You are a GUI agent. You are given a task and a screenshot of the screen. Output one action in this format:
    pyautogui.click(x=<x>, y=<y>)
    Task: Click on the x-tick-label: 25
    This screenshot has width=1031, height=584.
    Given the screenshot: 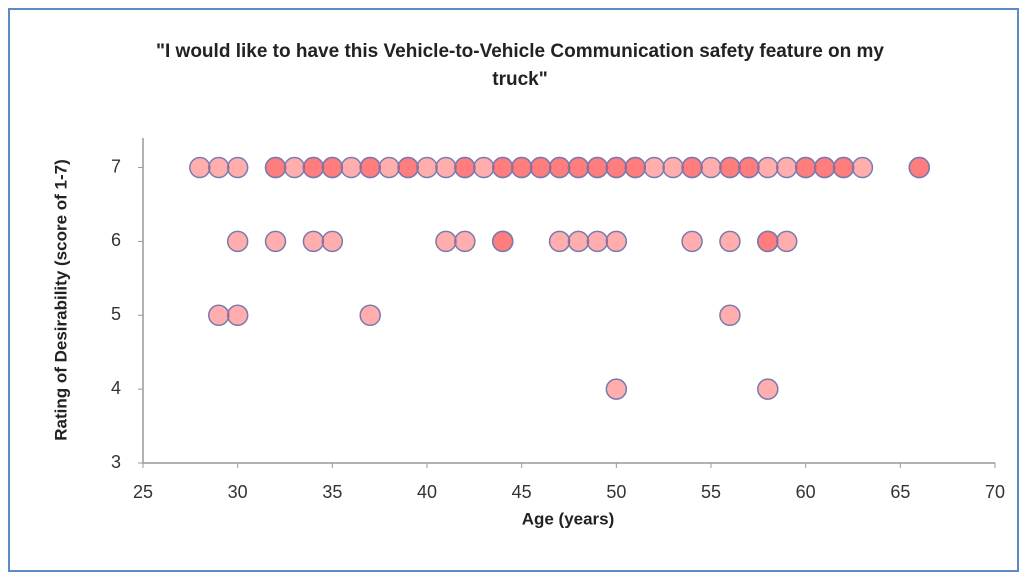 What is the action you would take?
    pyautogui.click(x=143, y=492)
    